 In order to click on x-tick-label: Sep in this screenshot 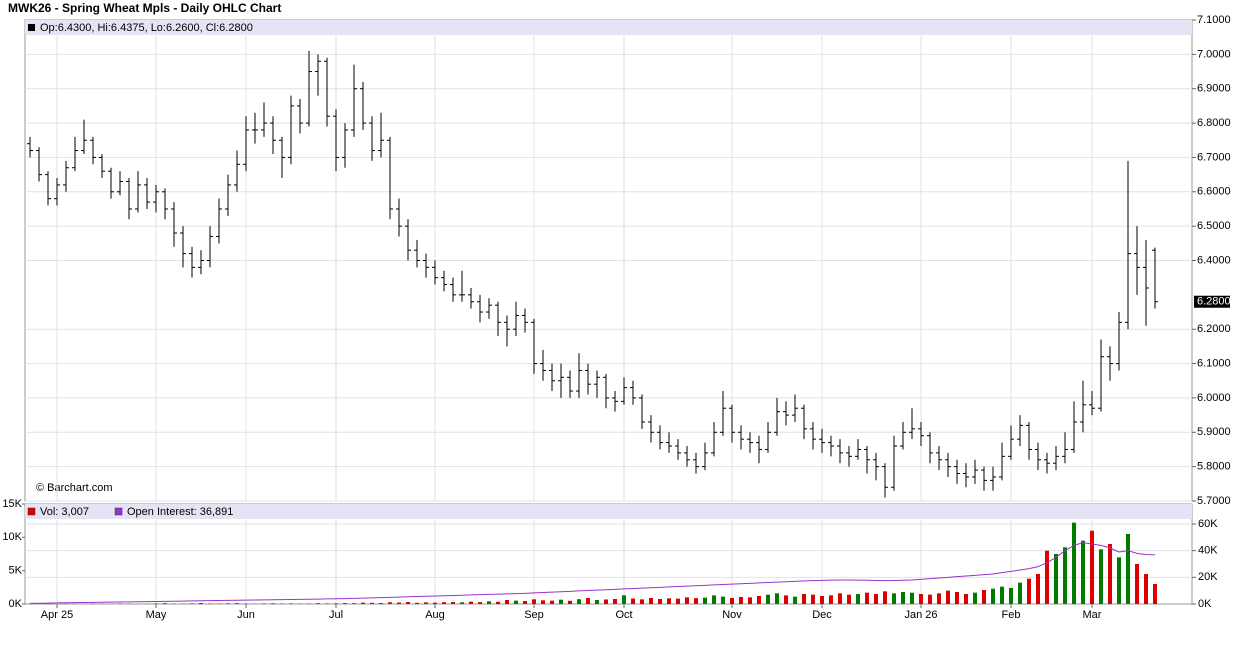, I will do `click(534, 615)`.